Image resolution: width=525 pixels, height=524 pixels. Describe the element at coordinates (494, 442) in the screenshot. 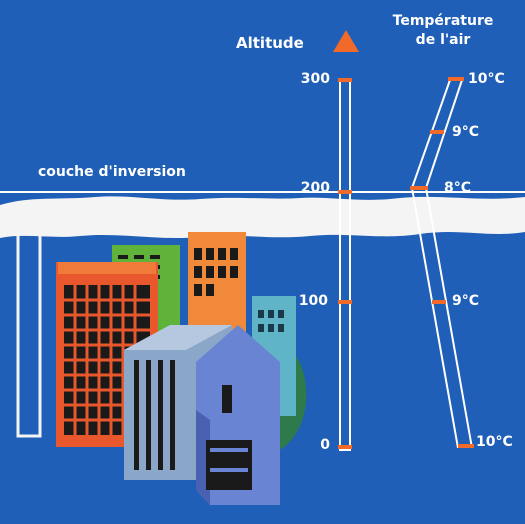

I see `temperature-reading-0: 10°C` at that location.